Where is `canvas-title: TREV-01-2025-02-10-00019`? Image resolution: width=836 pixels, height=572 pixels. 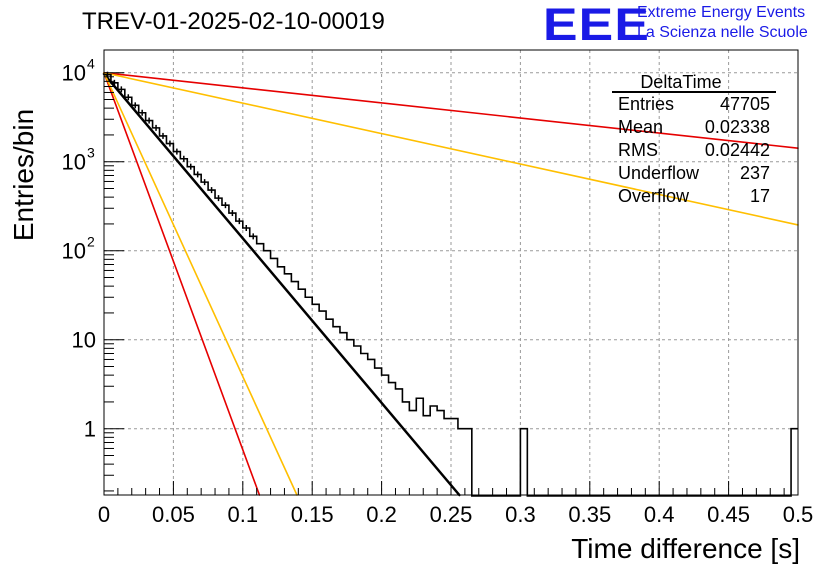 canvas-title: TREV-01-2025-02-10-00019 is located at coordinates (233, 21).